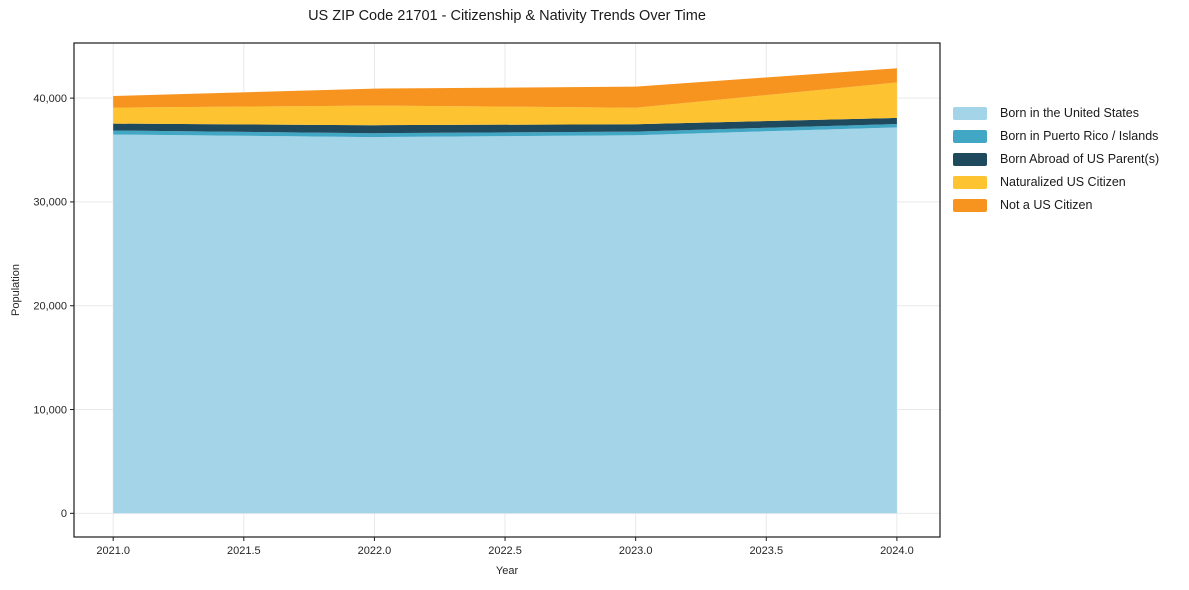 The width and height of the screenshot is (1189, 590). I want to click on x-tick-label: 2023.0, so click(636, 551).